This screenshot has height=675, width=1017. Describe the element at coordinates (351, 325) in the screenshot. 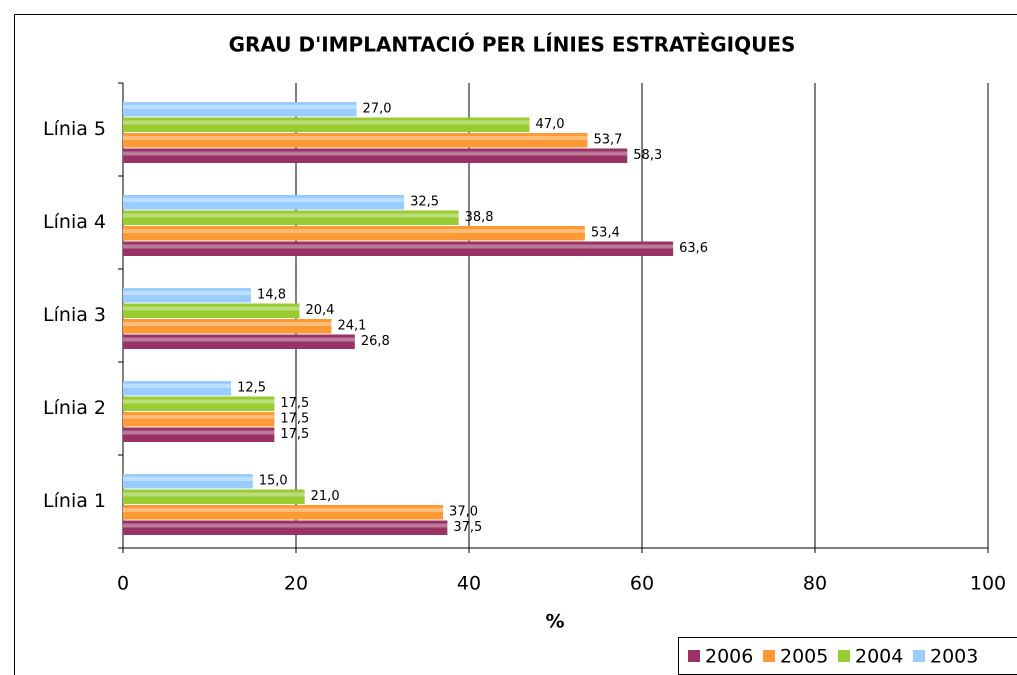

I see `value-label: 24,1` at that location.